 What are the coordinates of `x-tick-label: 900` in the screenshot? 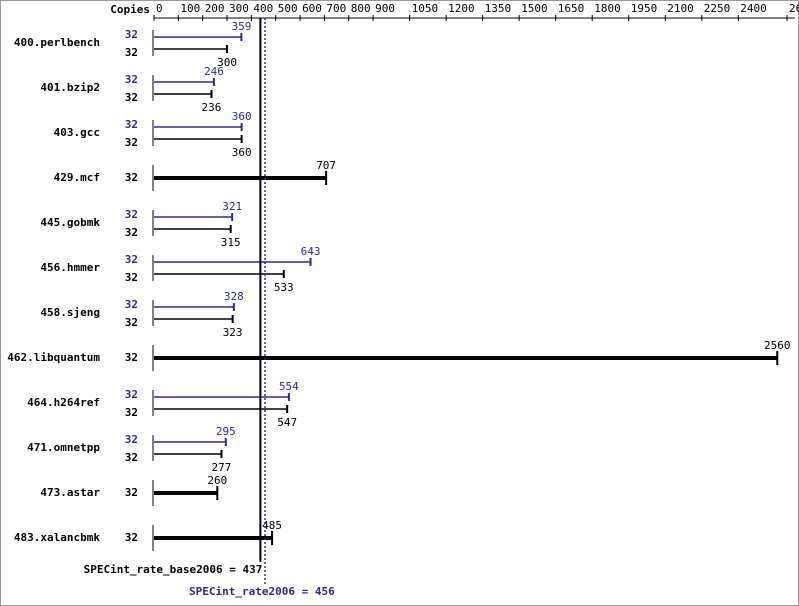 It's located at (385, 8).